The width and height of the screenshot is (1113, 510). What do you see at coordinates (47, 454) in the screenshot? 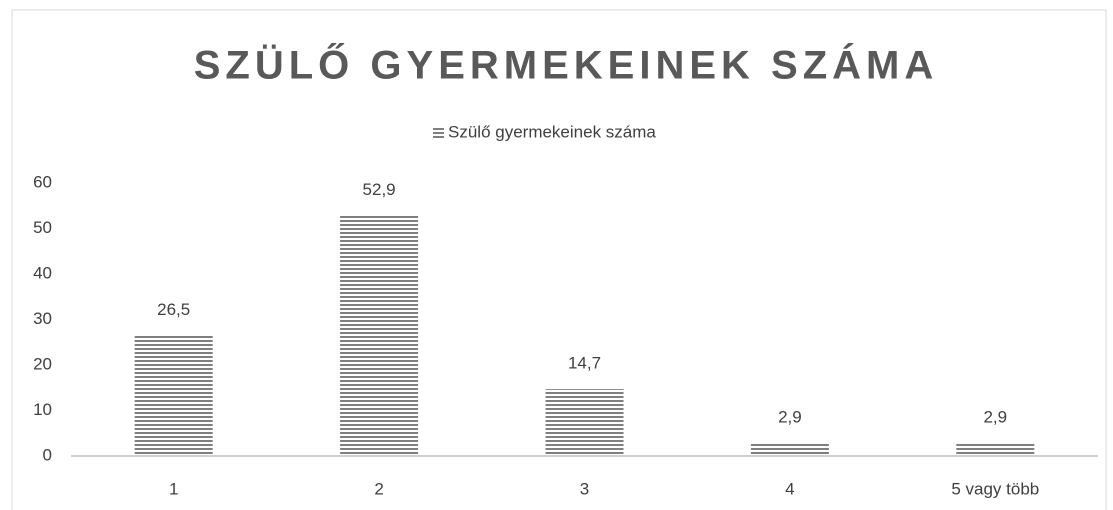
I see `y-tick-label: 0` at bounding box center [47, 454].